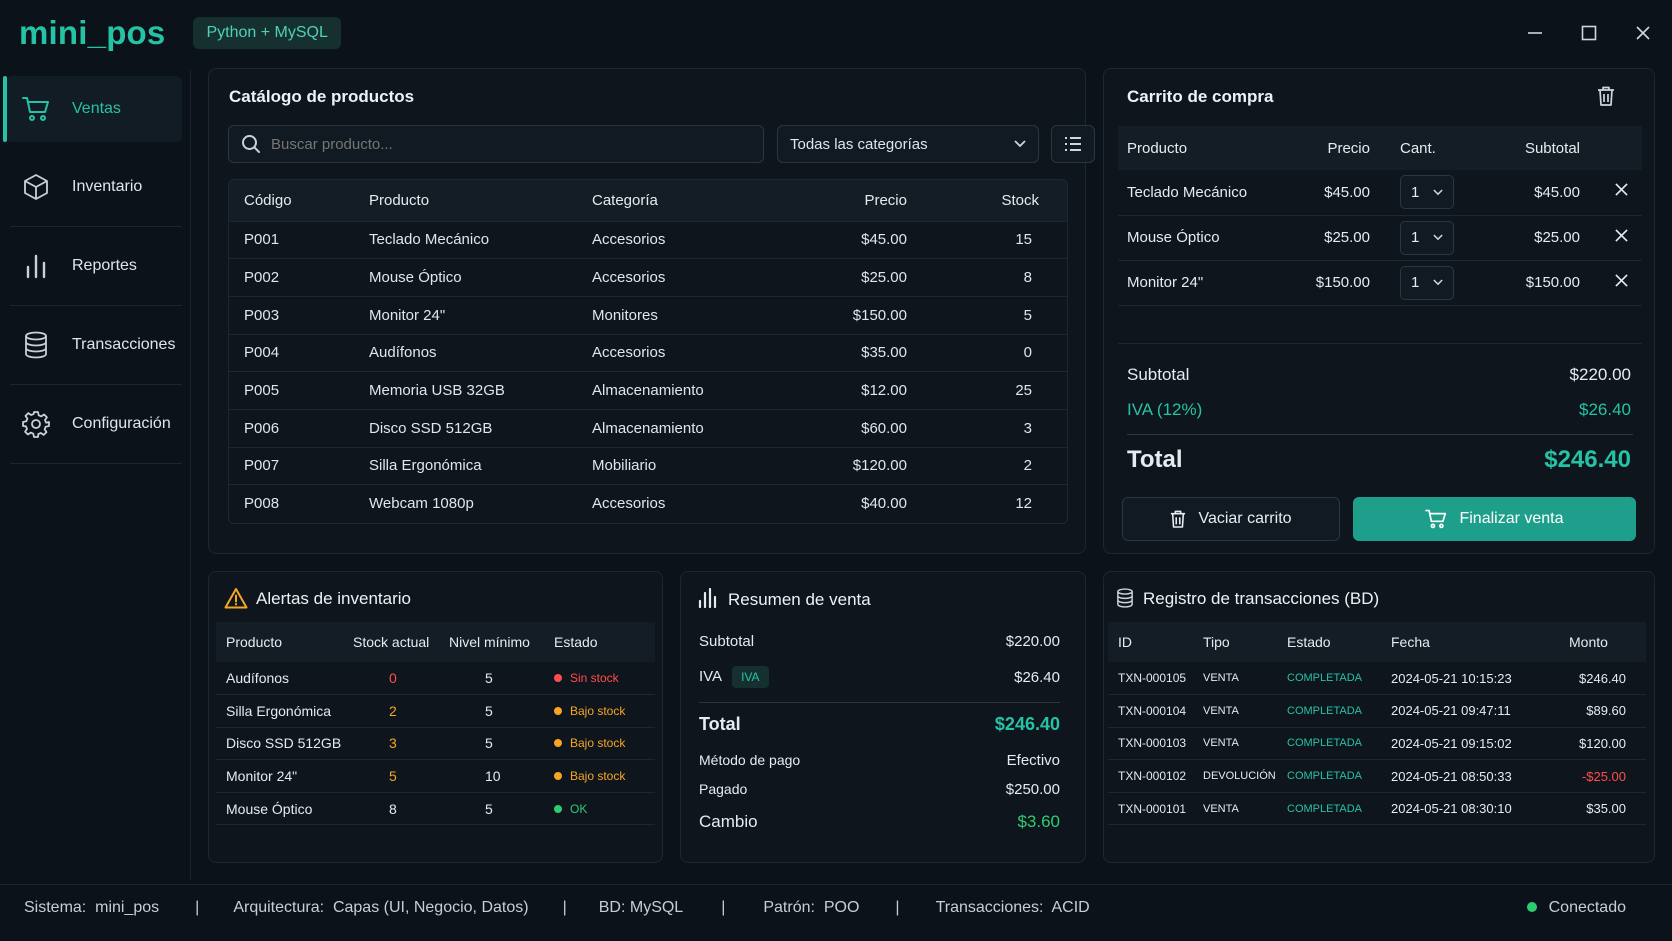  Describe the element at coordinates (92, 109) in the screenshot. I see `sidebar-item-ventas: Ventas` at that location.